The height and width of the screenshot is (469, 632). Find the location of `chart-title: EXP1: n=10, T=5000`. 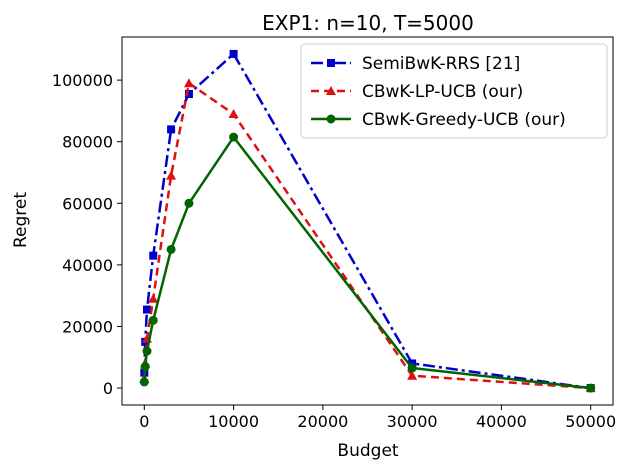

chart-title: EXP1: n=10, T=5000 is located at coordinates (368, 23).